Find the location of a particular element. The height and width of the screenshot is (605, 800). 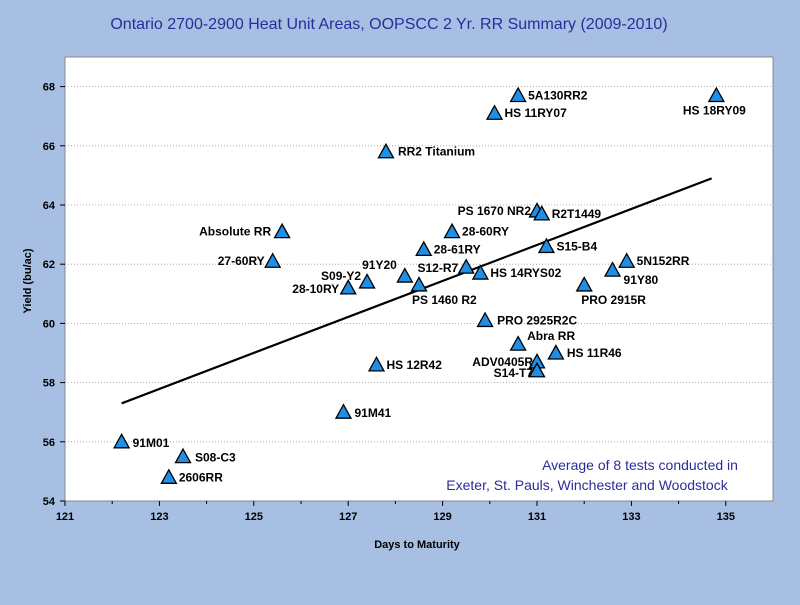

data-point-label: Abra RR is located at coordinates (551, 336).